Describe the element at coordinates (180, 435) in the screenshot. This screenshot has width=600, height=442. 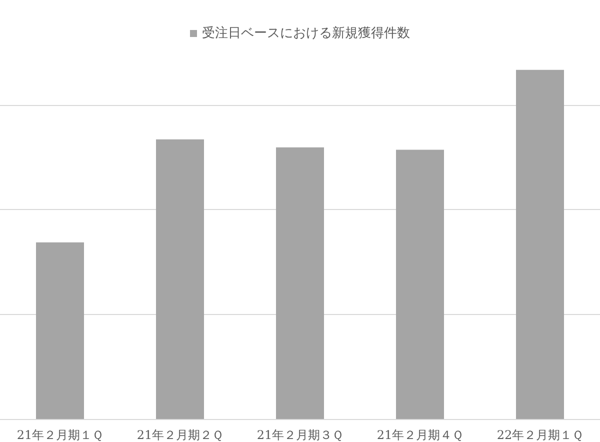
I see `x-tick-label: 21年２月期２Ｑ` at that location.